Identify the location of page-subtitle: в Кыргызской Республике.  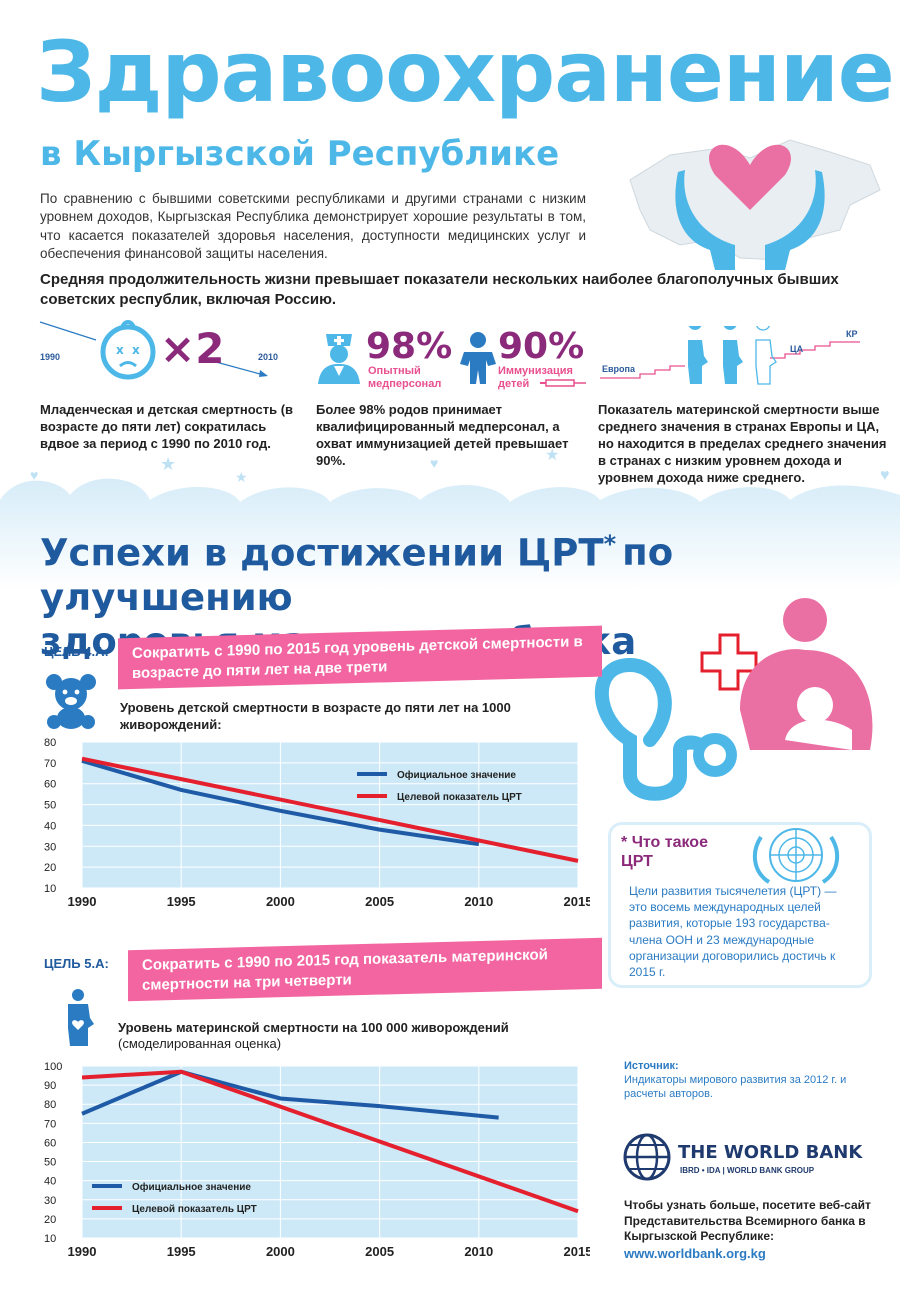
(300, 154).